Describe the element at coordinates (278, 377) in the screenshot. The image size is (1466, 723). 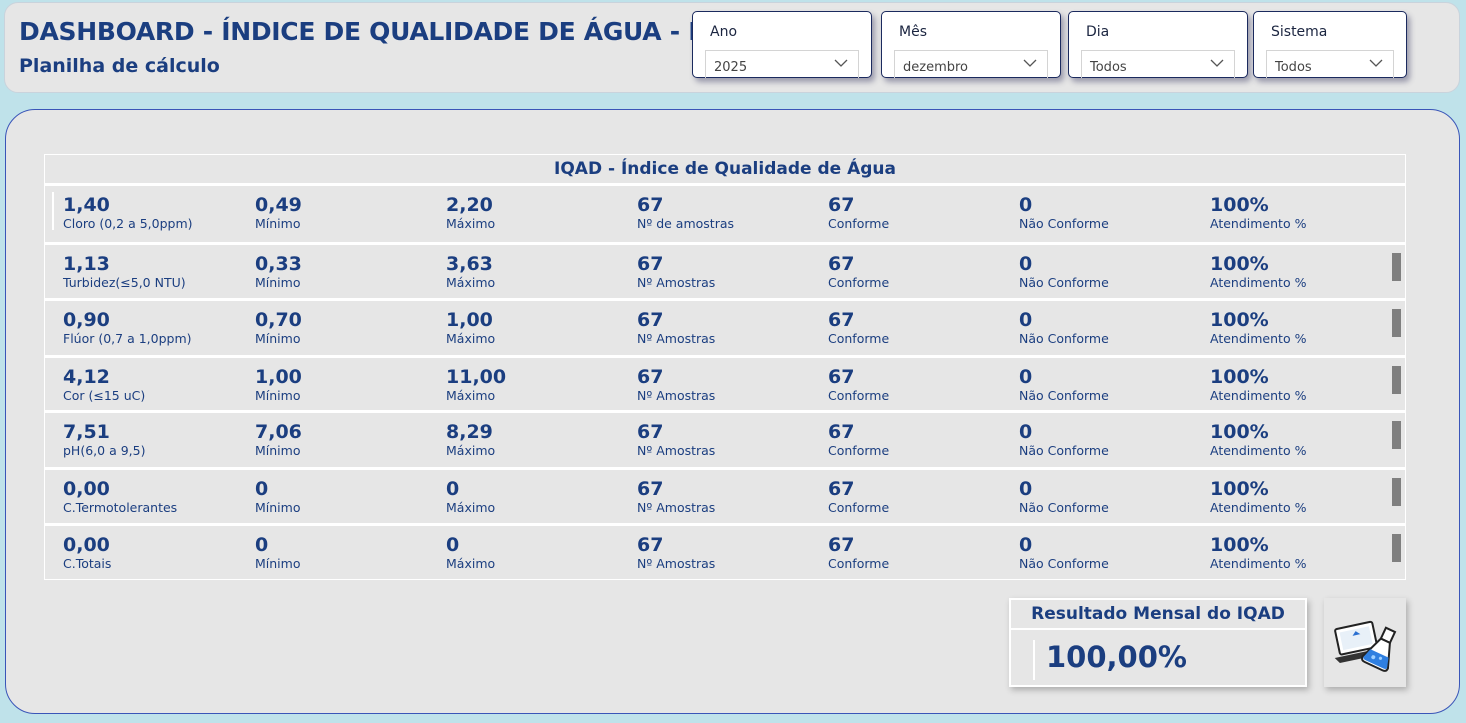
I see `cell-value: 1,00` at that location.